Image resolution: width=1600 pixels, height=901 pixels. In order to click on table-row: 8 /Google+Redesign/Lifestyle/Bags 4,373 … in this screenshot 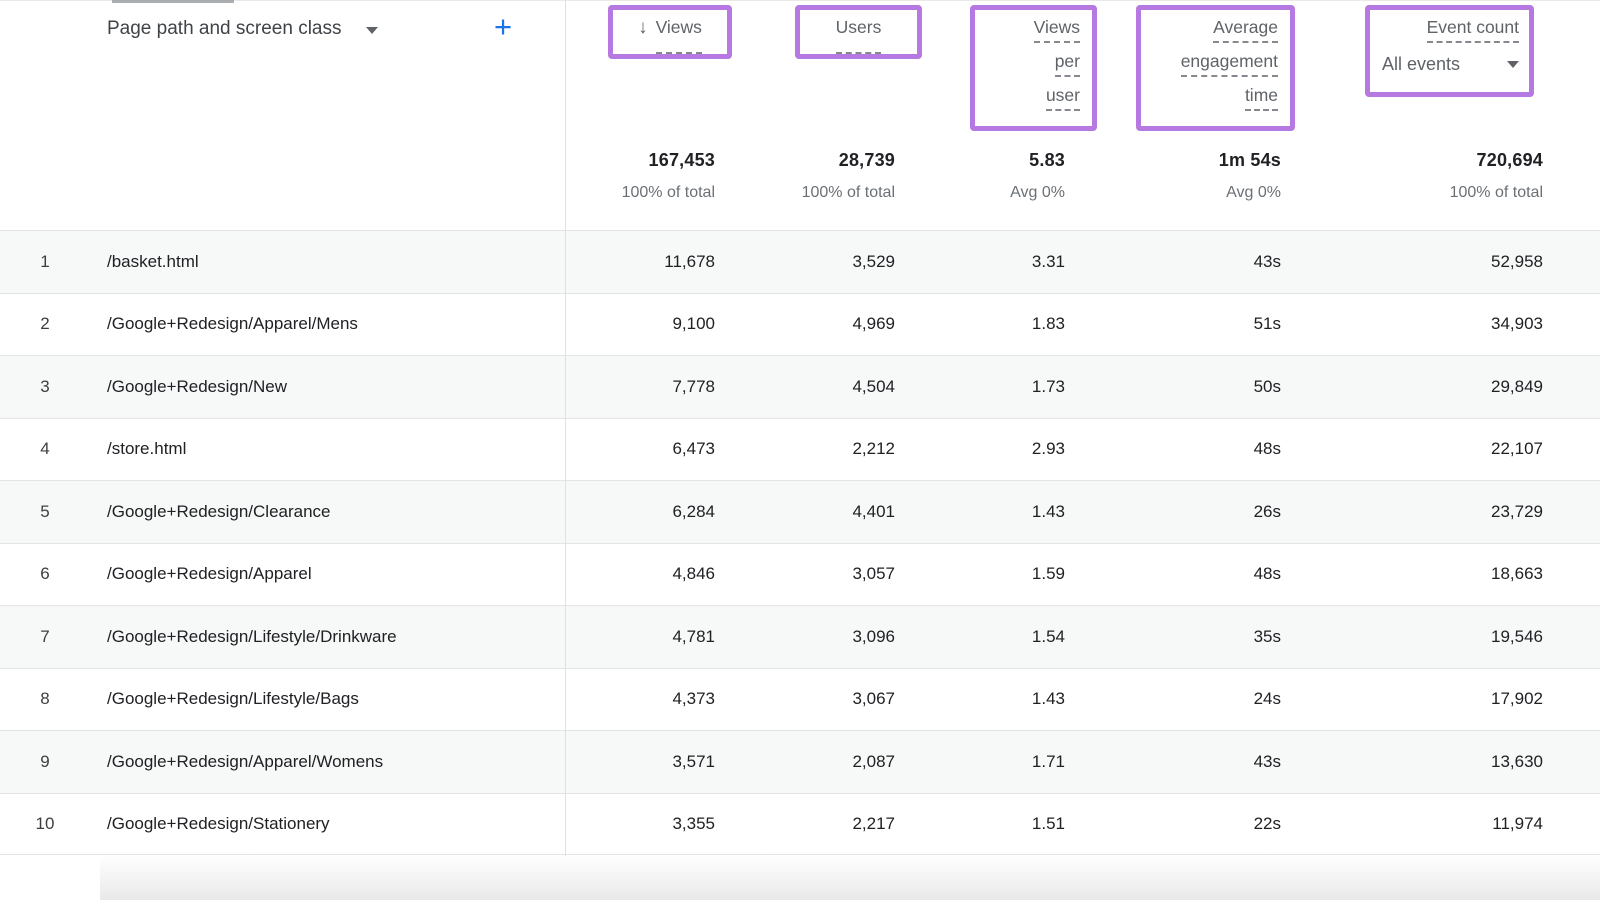, I will do `click(800, 698)`.